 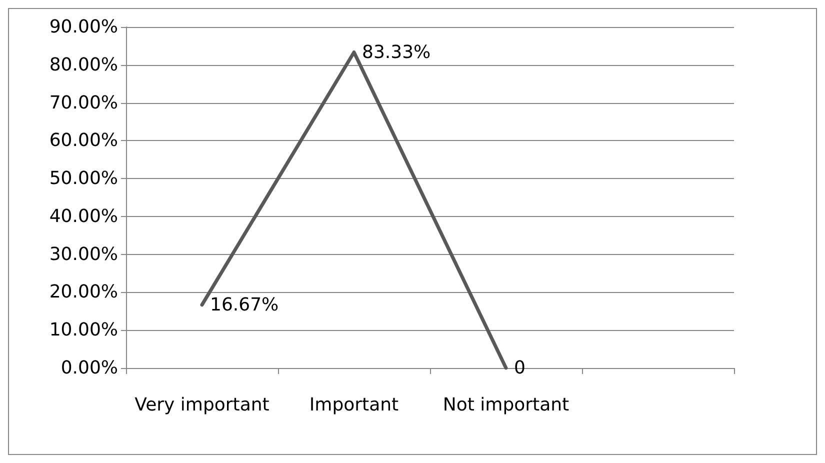 I want to click on y-tick-label: 50.00%, so click(x=83, y=179).